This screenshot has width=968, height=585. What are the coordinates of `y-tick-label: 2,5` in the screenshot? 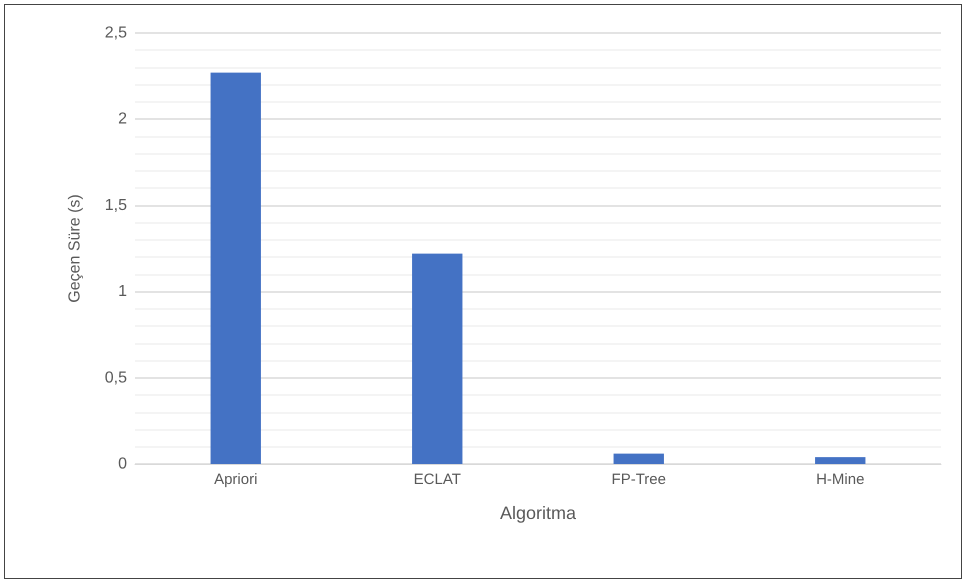 It's located at (116, 33).